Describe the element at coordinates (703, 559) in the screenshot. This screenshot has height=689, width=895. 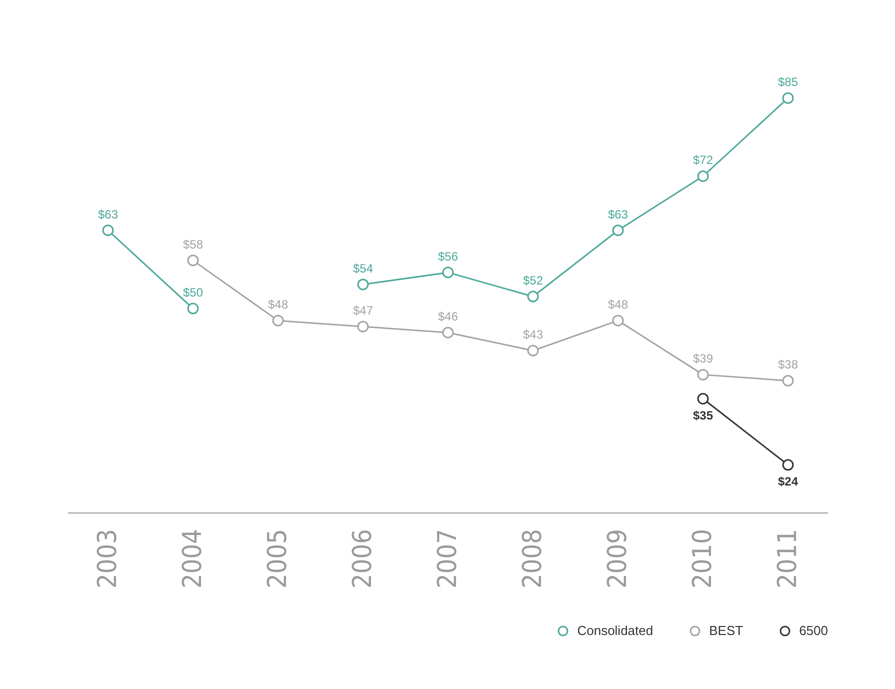
I see `x-tick-label: 2010` at that location.